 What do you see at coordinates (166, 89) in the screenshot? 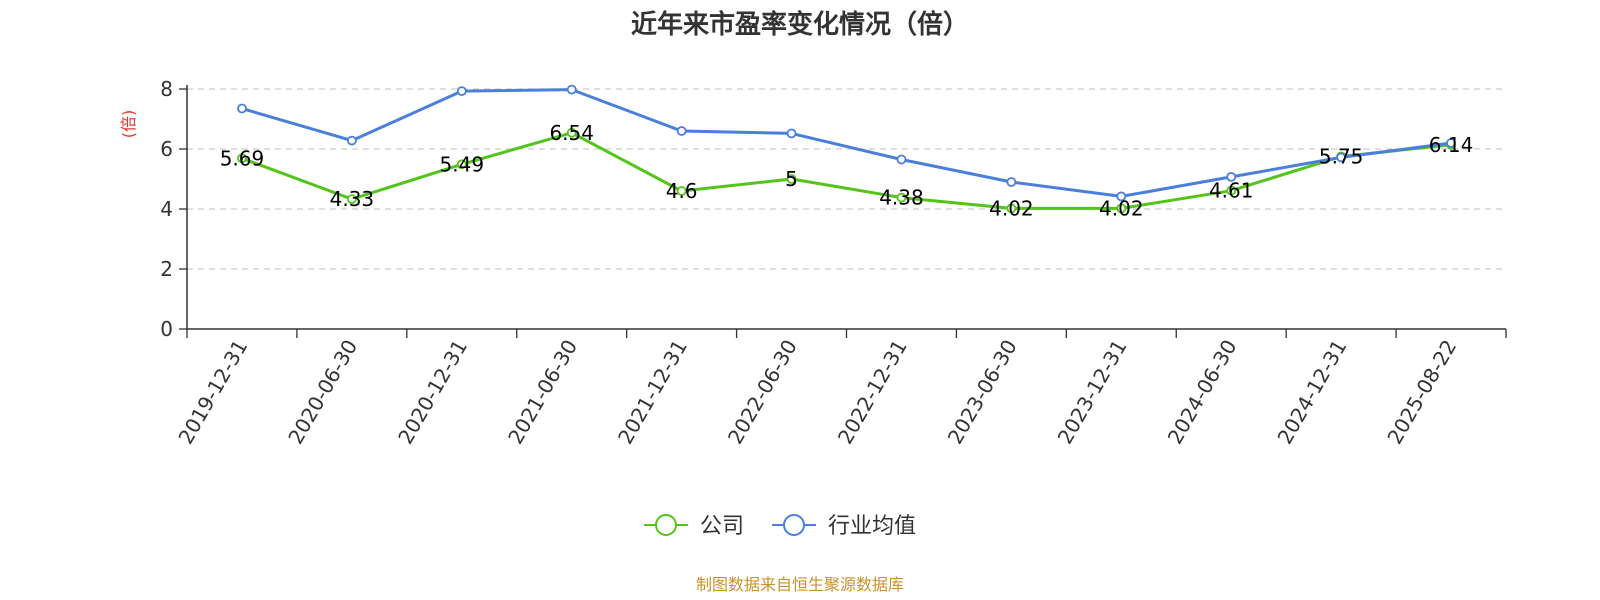
I see `y-tick-label: 8` at bounding box center [166, 89].